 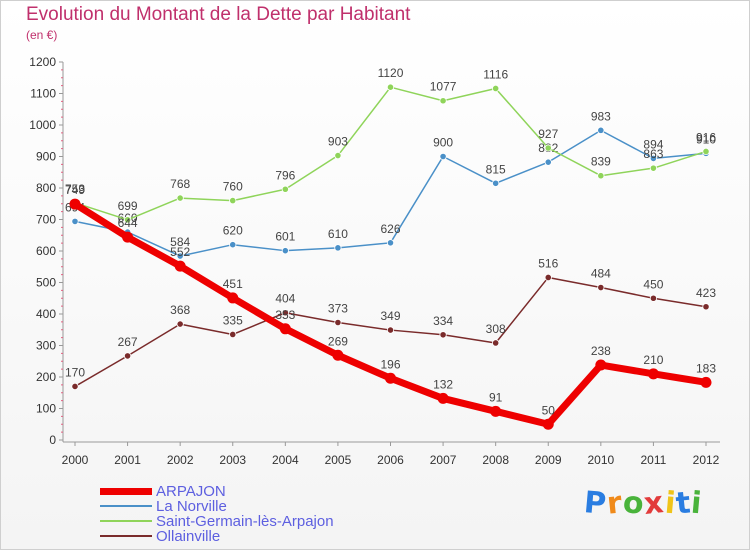 What do you see at coordinates (250, 536) in the screenshot?
I see `legend-item-ollainville: Ollainville` at bounding box center [250, 536].